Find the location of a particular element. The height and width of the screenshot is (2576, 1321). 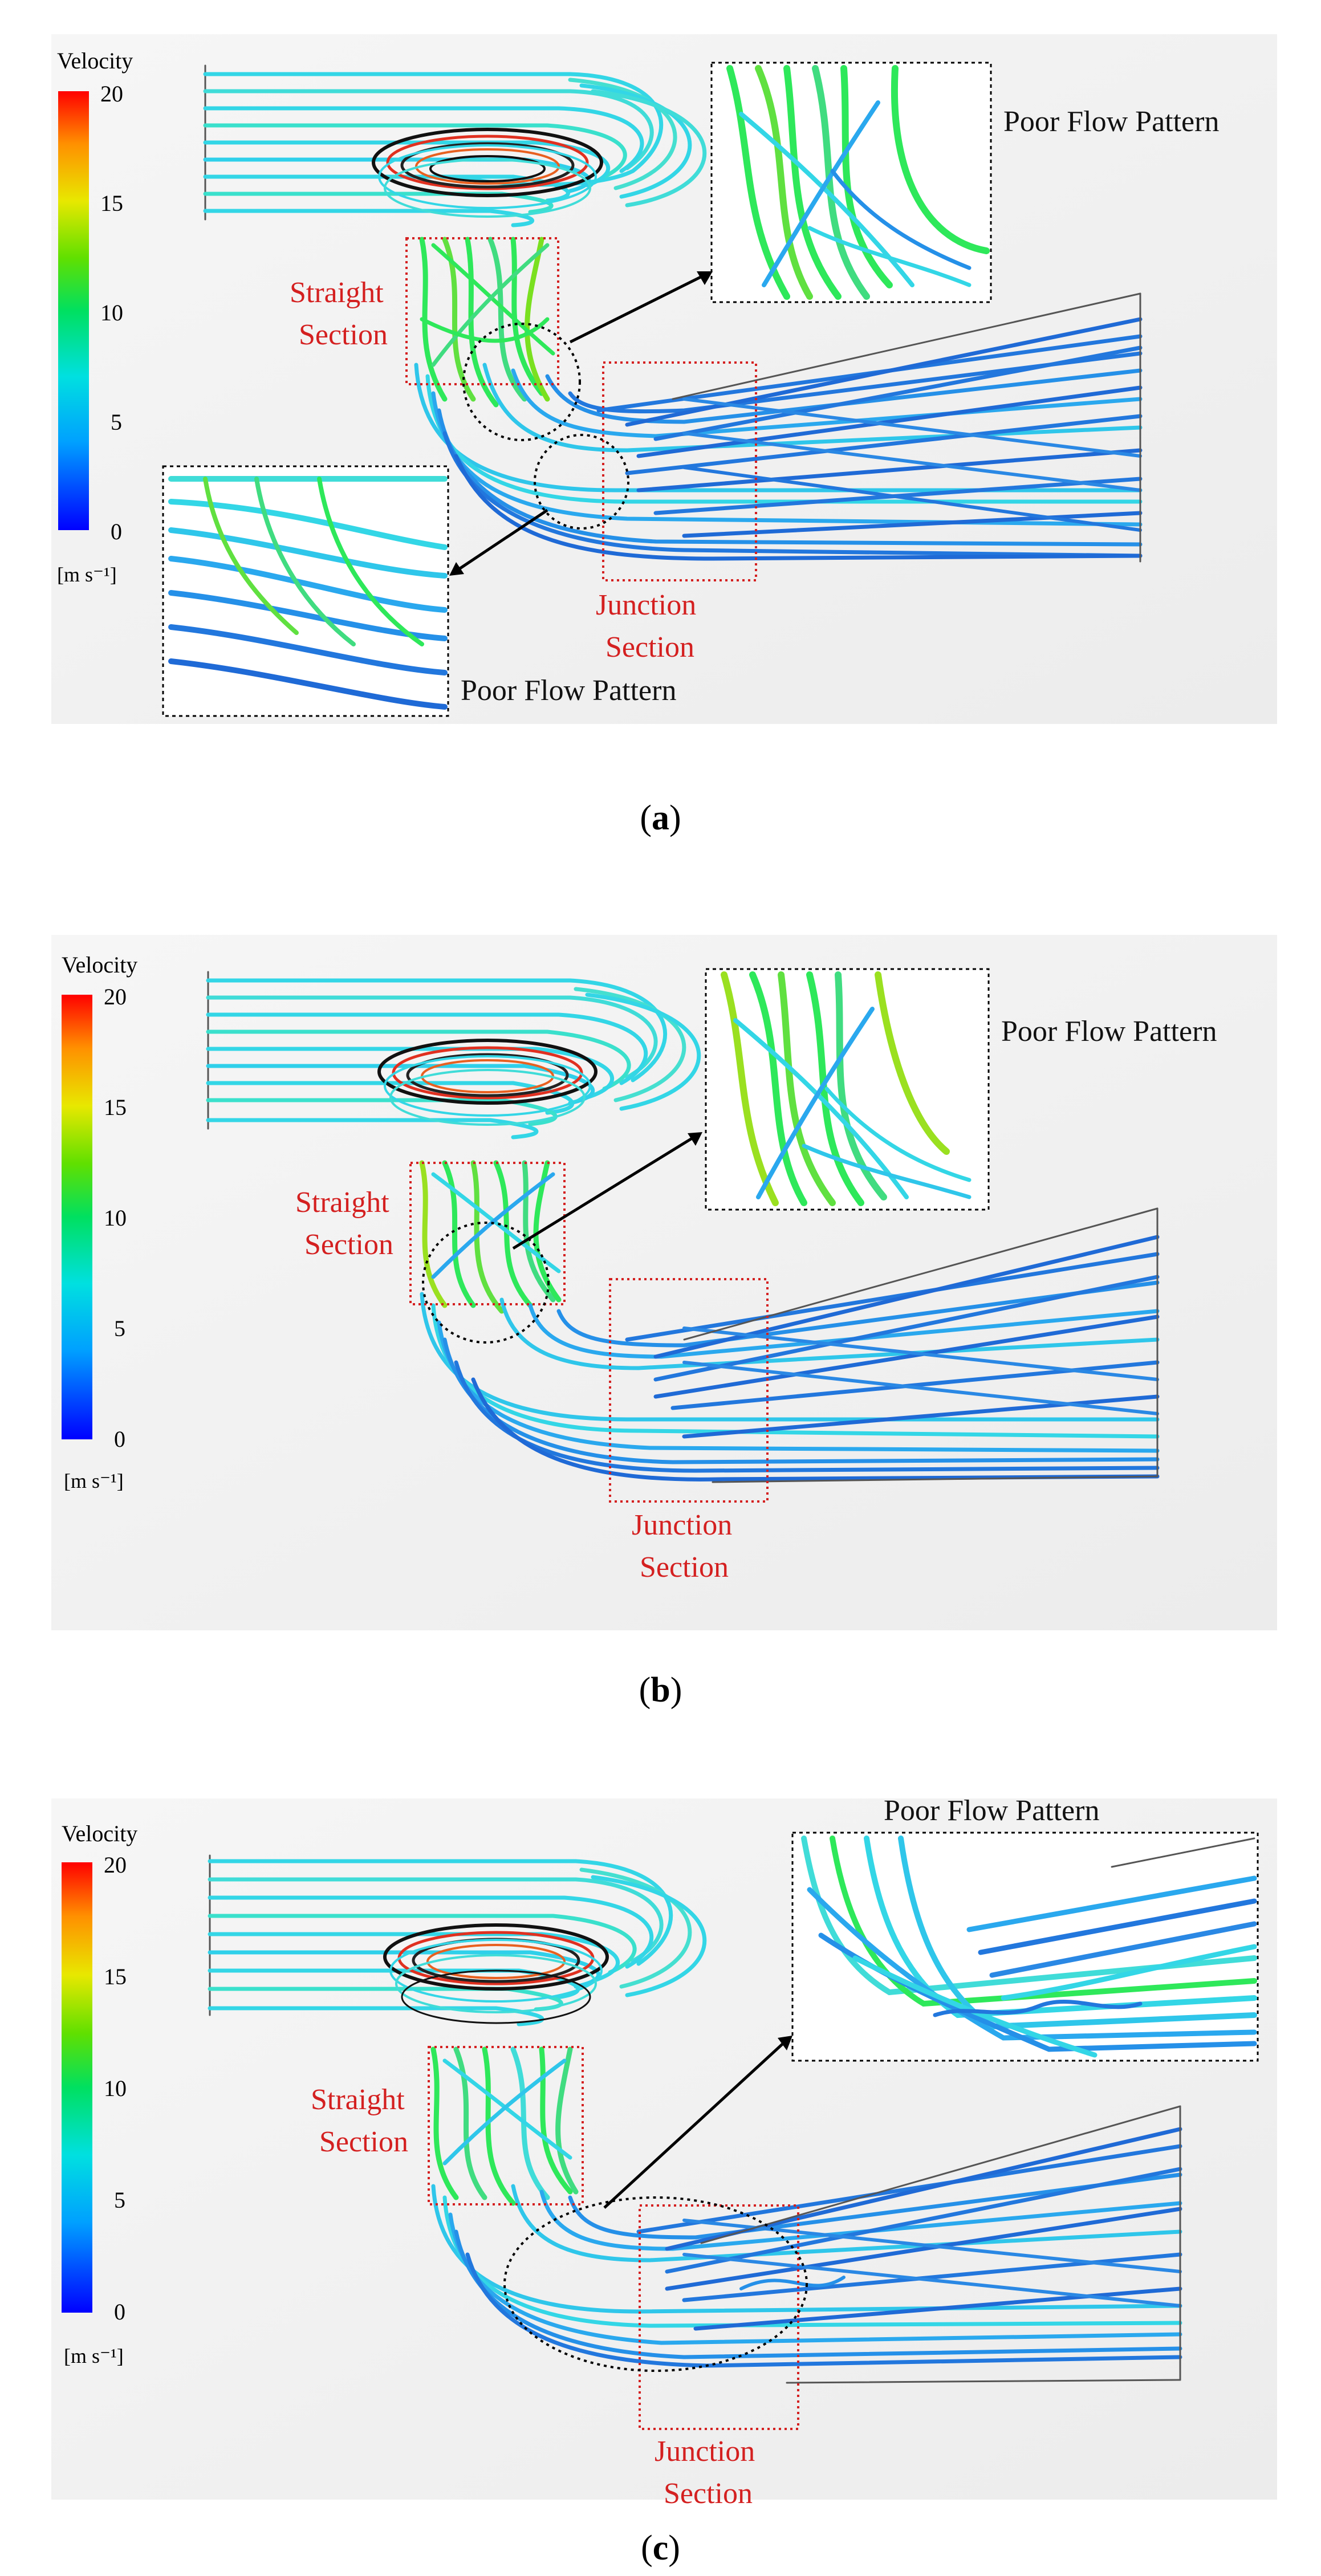

inset-bottom is located at coordinates (305, 591).